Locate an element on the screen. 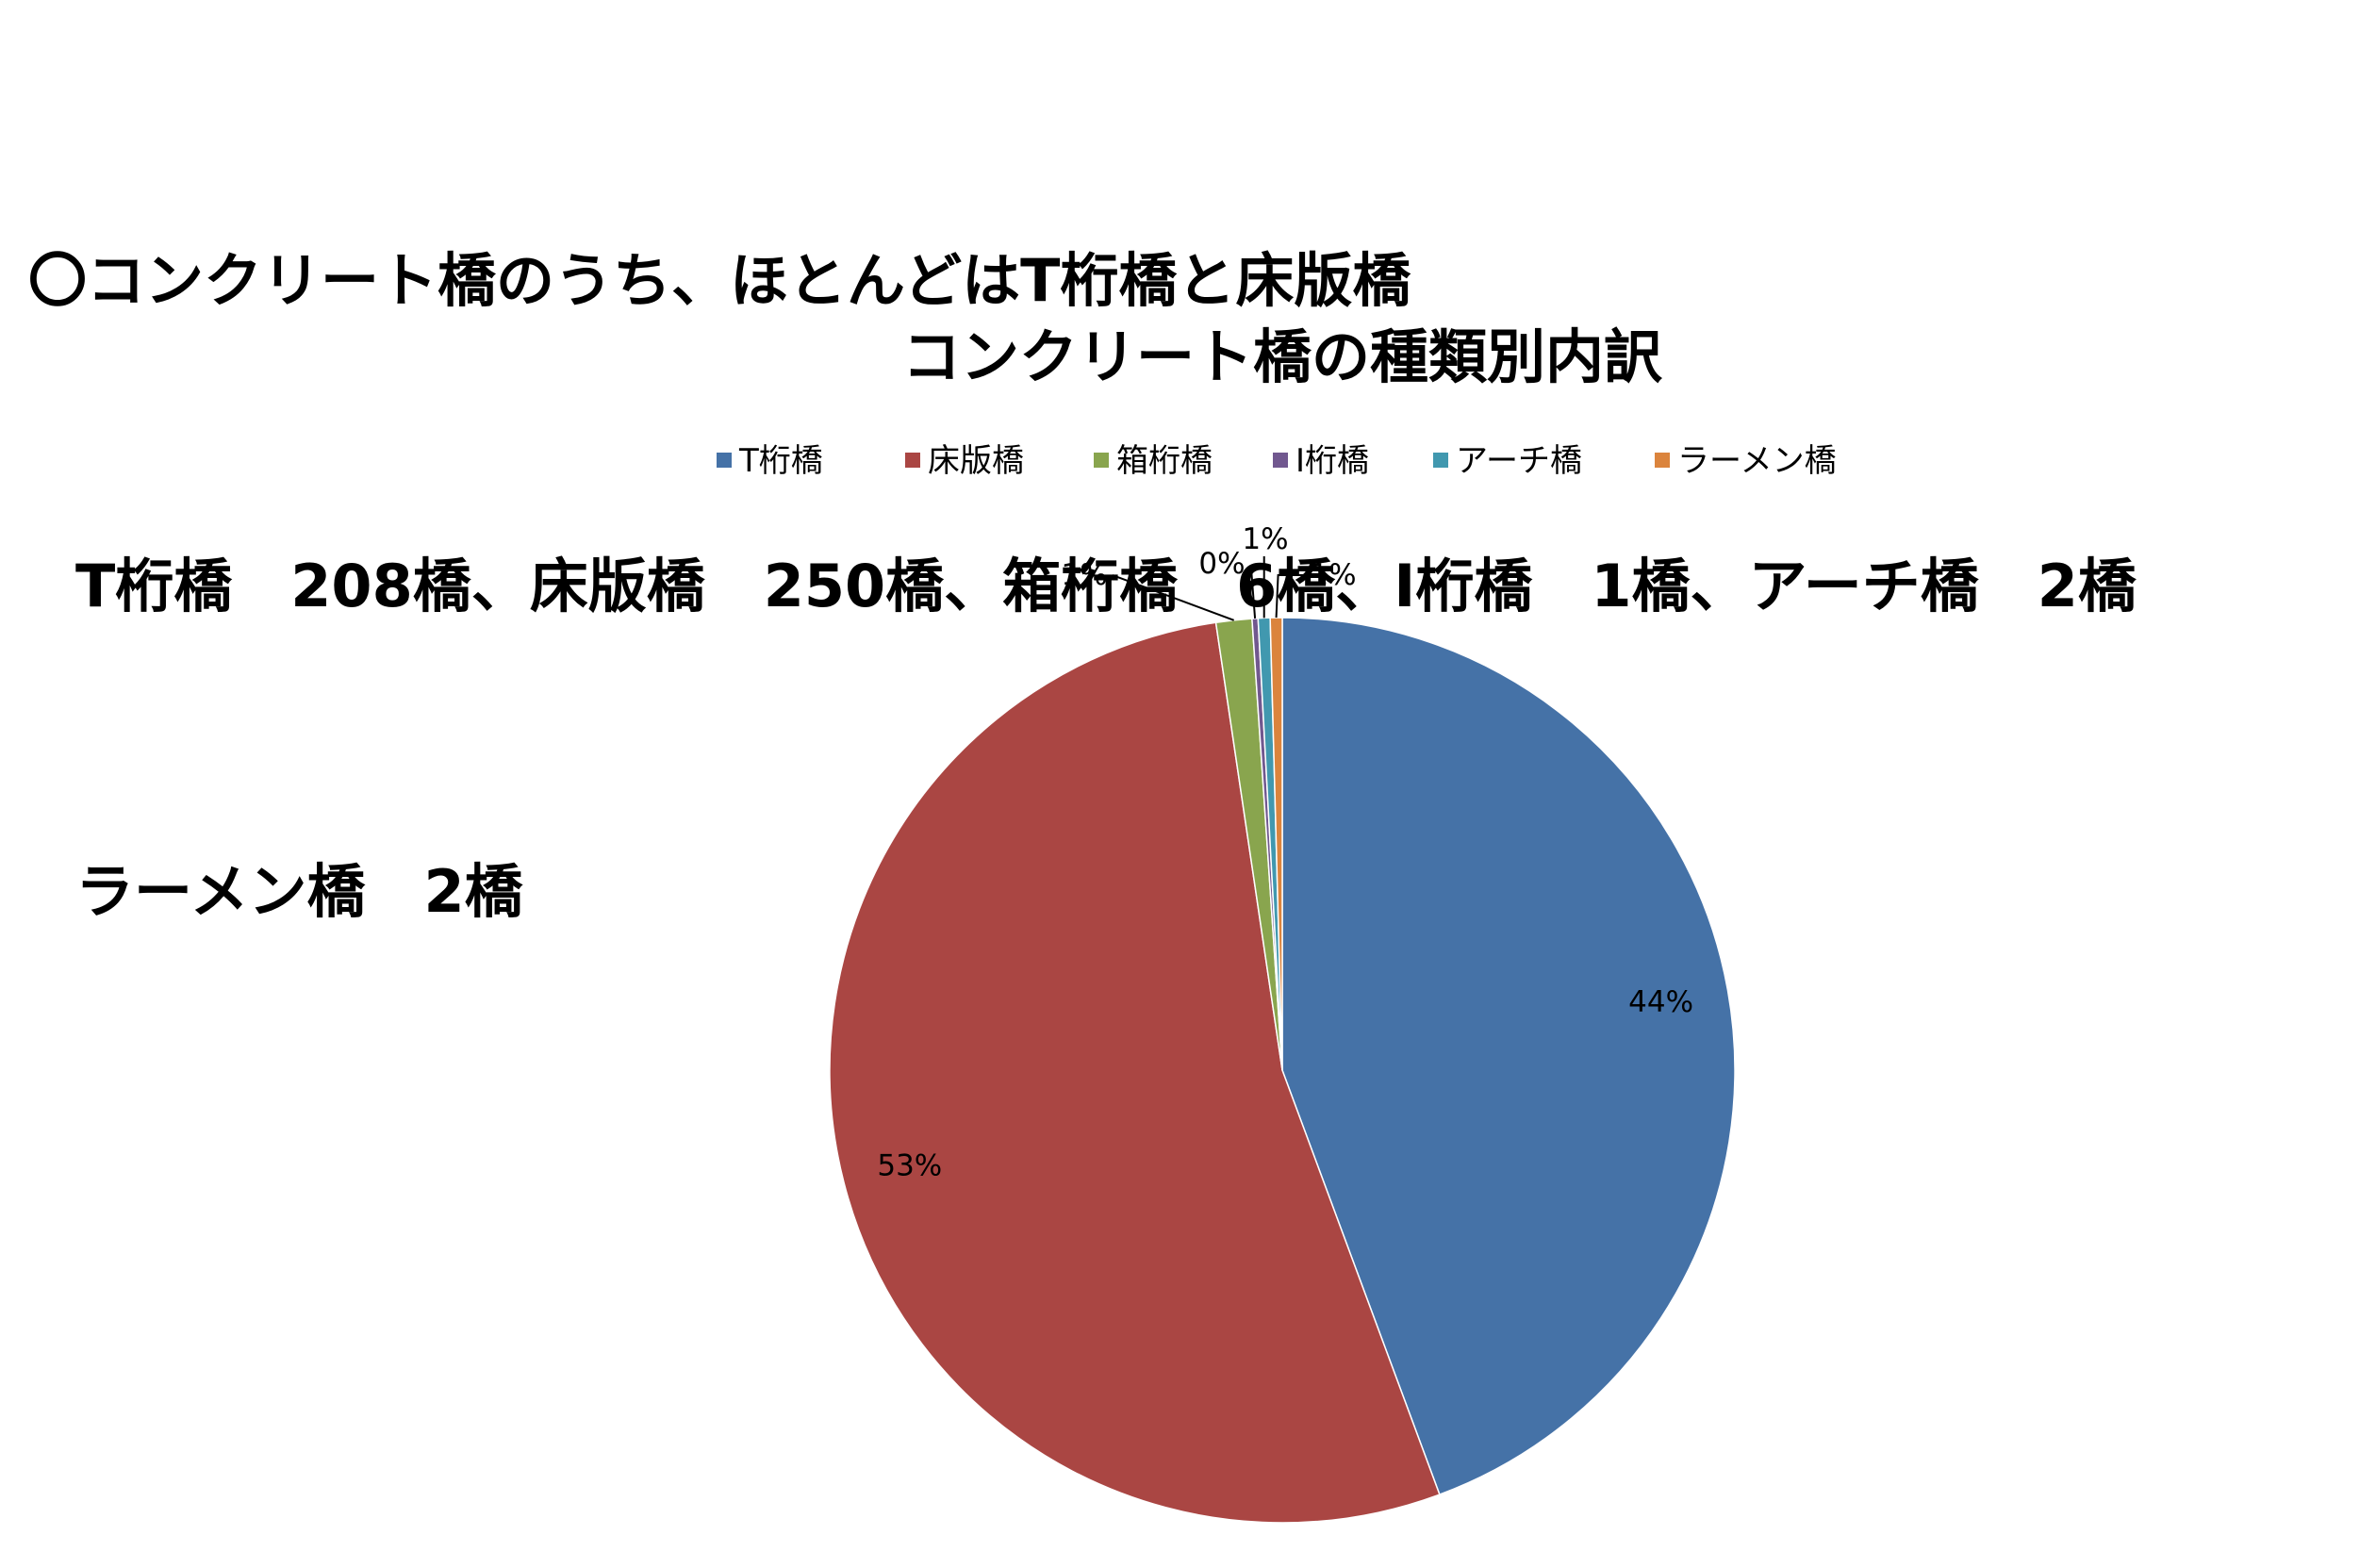 This screenshot has width=2376, height=1568. legend-label-4: アーチ橋 is located at coordinates (1519, 461).